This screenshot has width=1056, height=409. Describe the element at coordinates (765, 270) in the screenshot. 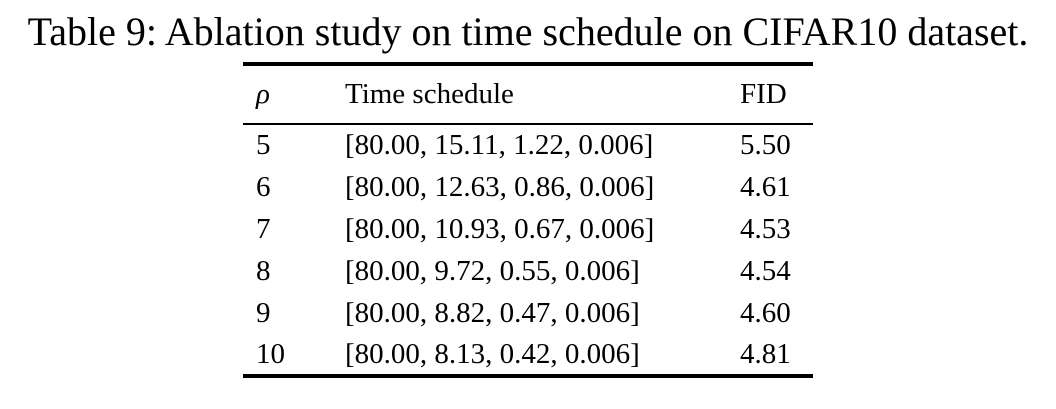

I see `cell-fid: 4.54` at that location.